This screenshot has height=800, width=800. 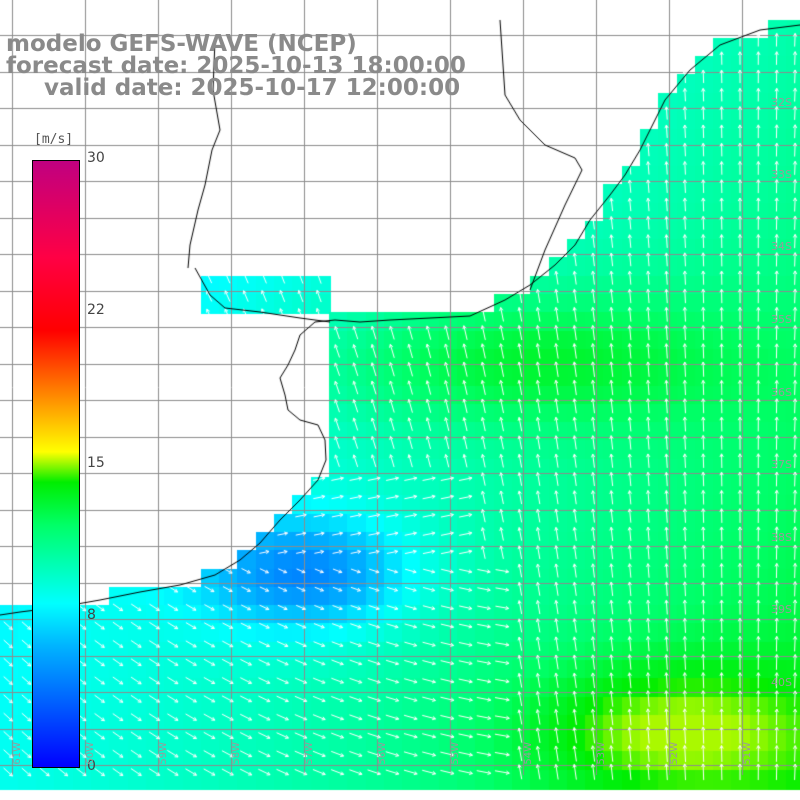 I want to click on valid-date: valid date: 2025-10-17 12:00:00, so click(x=252, y=88).